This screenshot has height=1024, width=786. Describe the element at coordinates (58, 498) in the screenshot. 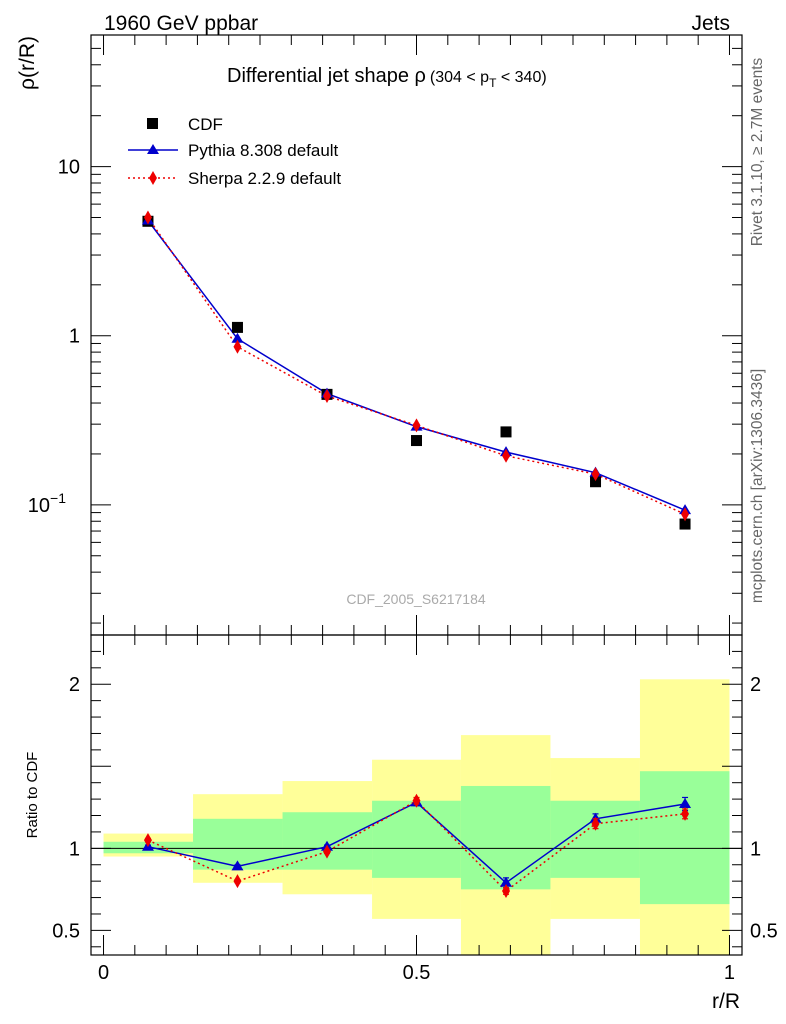

I see `main-y-tick-label-exponent: −1` at that location.